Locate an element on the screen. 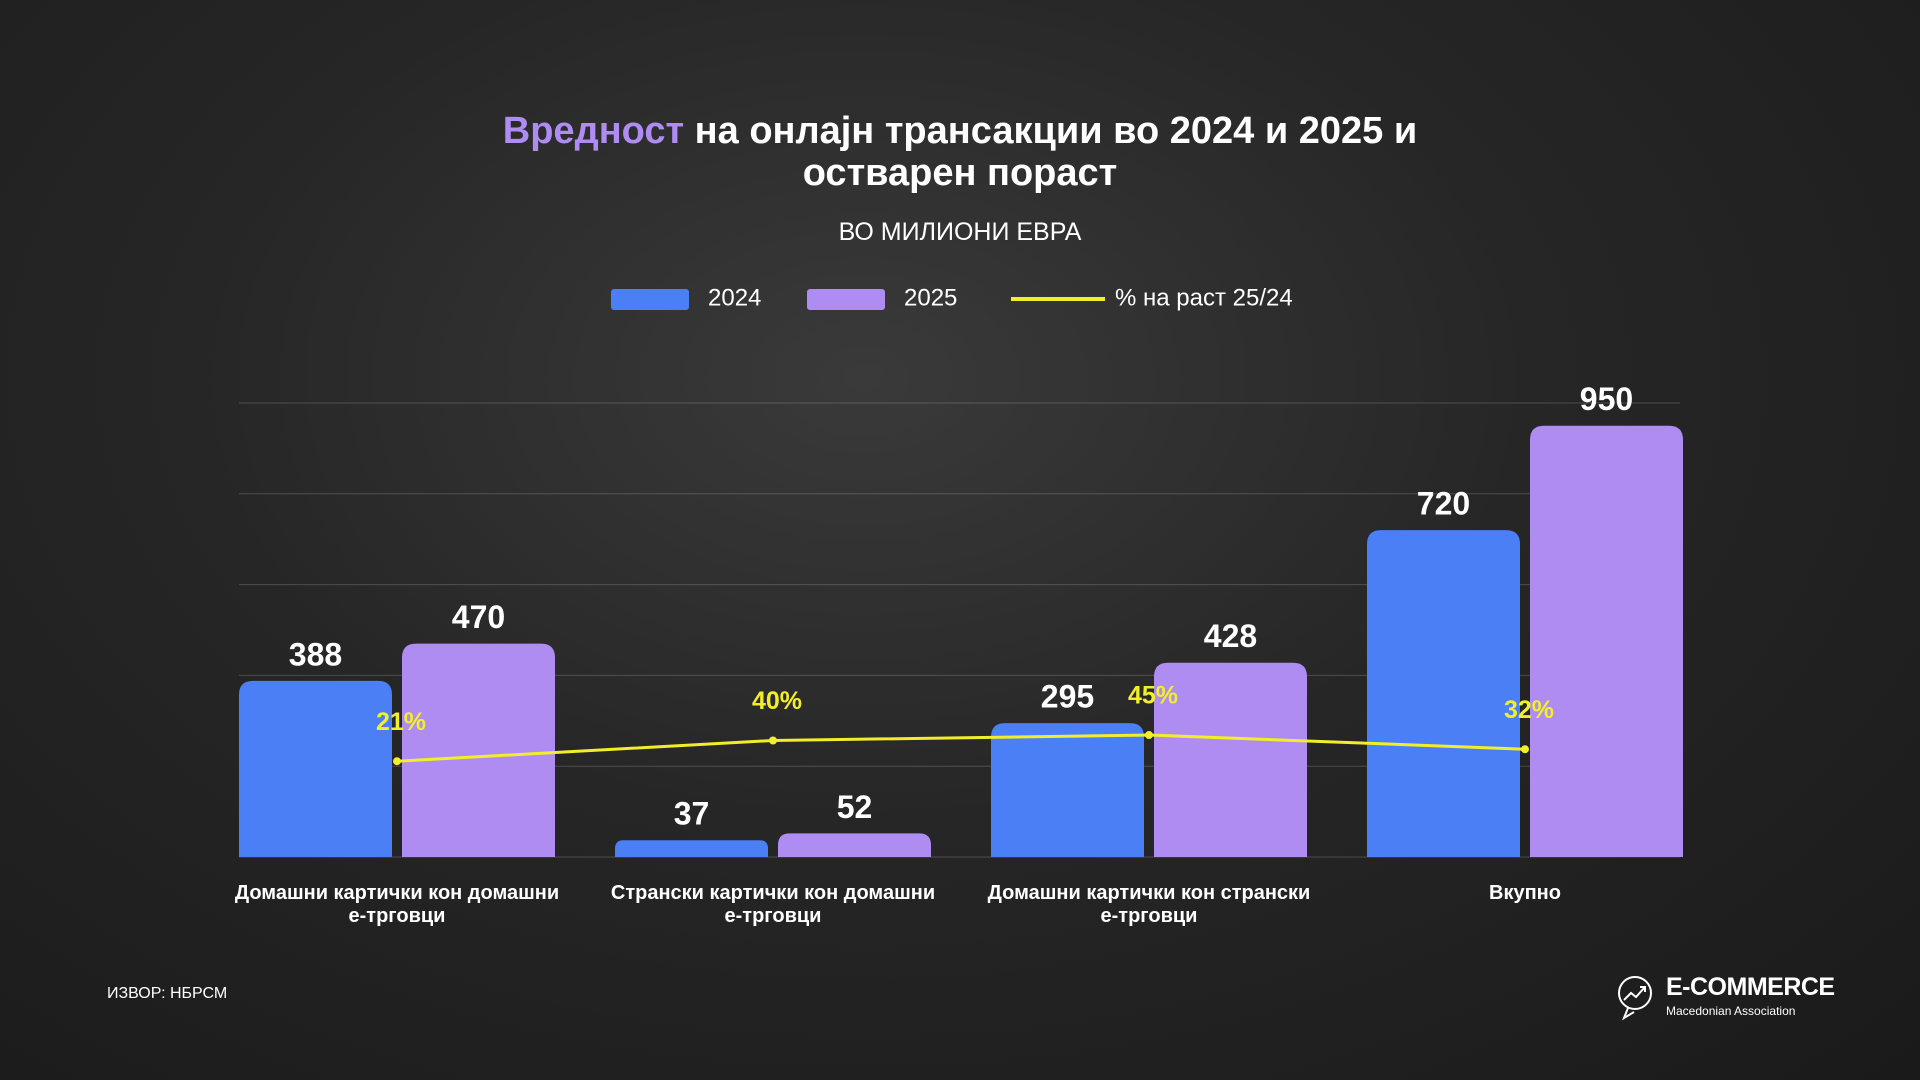 The height and width of the screenshot is (1080, 1920). source: ИЗВОР: НБРСМ is located at coordinates (167, 993).